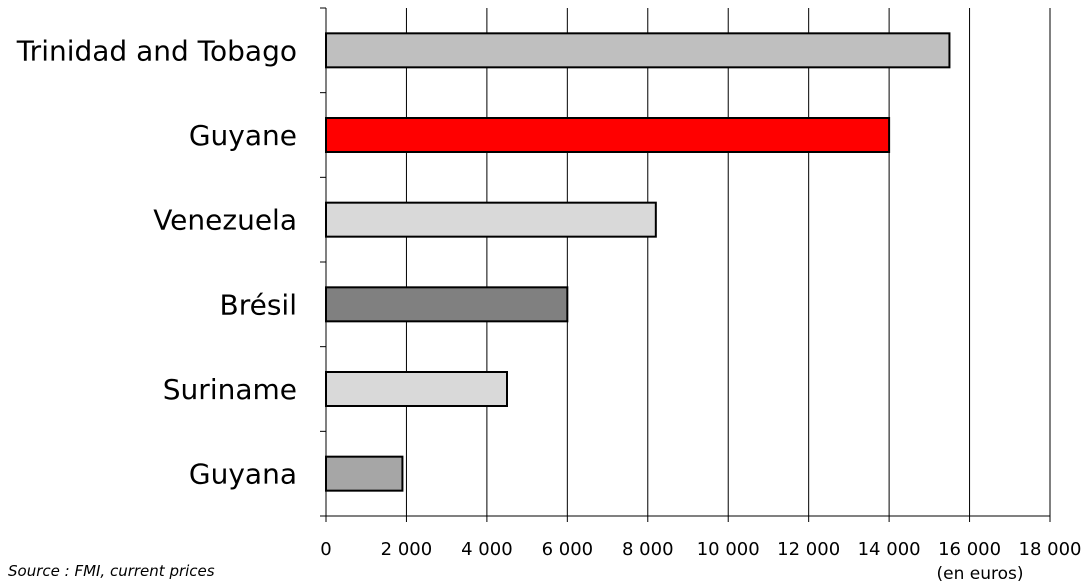  Describe the element at coordinates (648, 549) in the screenshot. I see `x-tick-label: 8 000` at that location.